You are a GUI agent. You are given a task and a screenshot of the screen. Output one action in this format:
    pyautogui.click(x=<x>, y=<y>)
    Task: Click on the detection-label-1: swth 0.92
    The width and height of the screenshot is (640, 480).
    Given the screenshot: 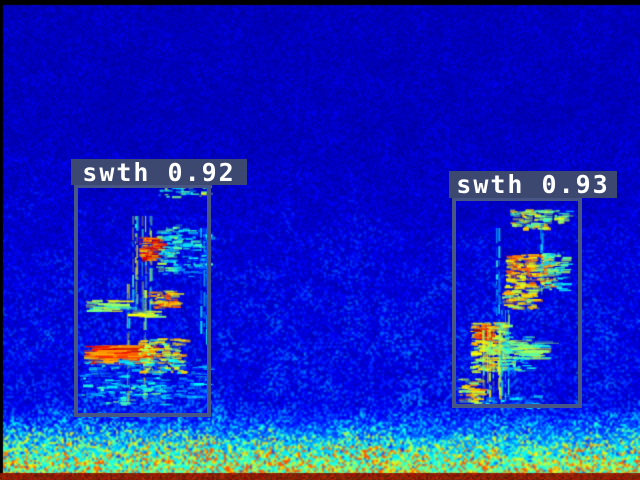 What is the action you would take?
    pyautogui.click(x=159, y=172)
    